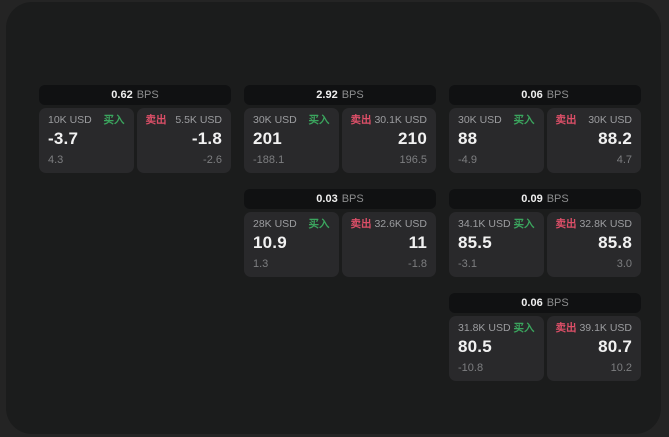  Describe the element at coordinates (86, 140) in the screenshot. I see `buy-tile: 10K USD 买入 -3.7 4.3` at that location.